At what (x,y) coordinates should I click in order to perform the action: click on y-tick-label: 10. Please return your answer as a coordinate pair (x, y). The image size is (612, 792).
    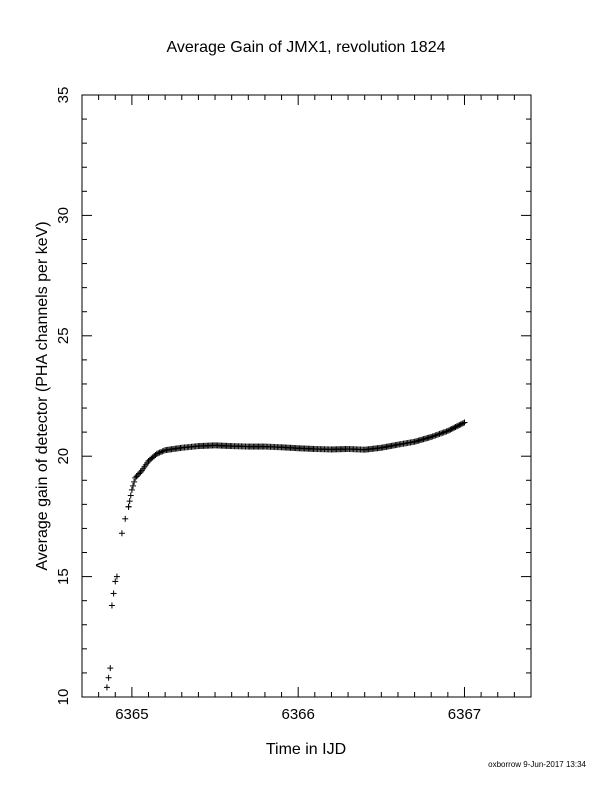
    Looking at the image, I should click on (63, 697).